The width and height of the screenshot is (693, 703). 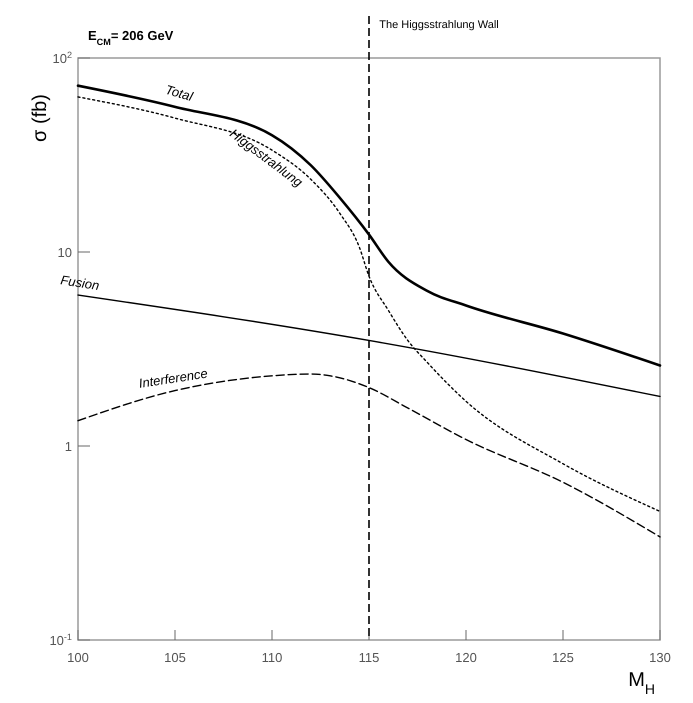 I want to click on chart-title: E$_{CM}$= 206 GeV, so click(x=131, y=37).